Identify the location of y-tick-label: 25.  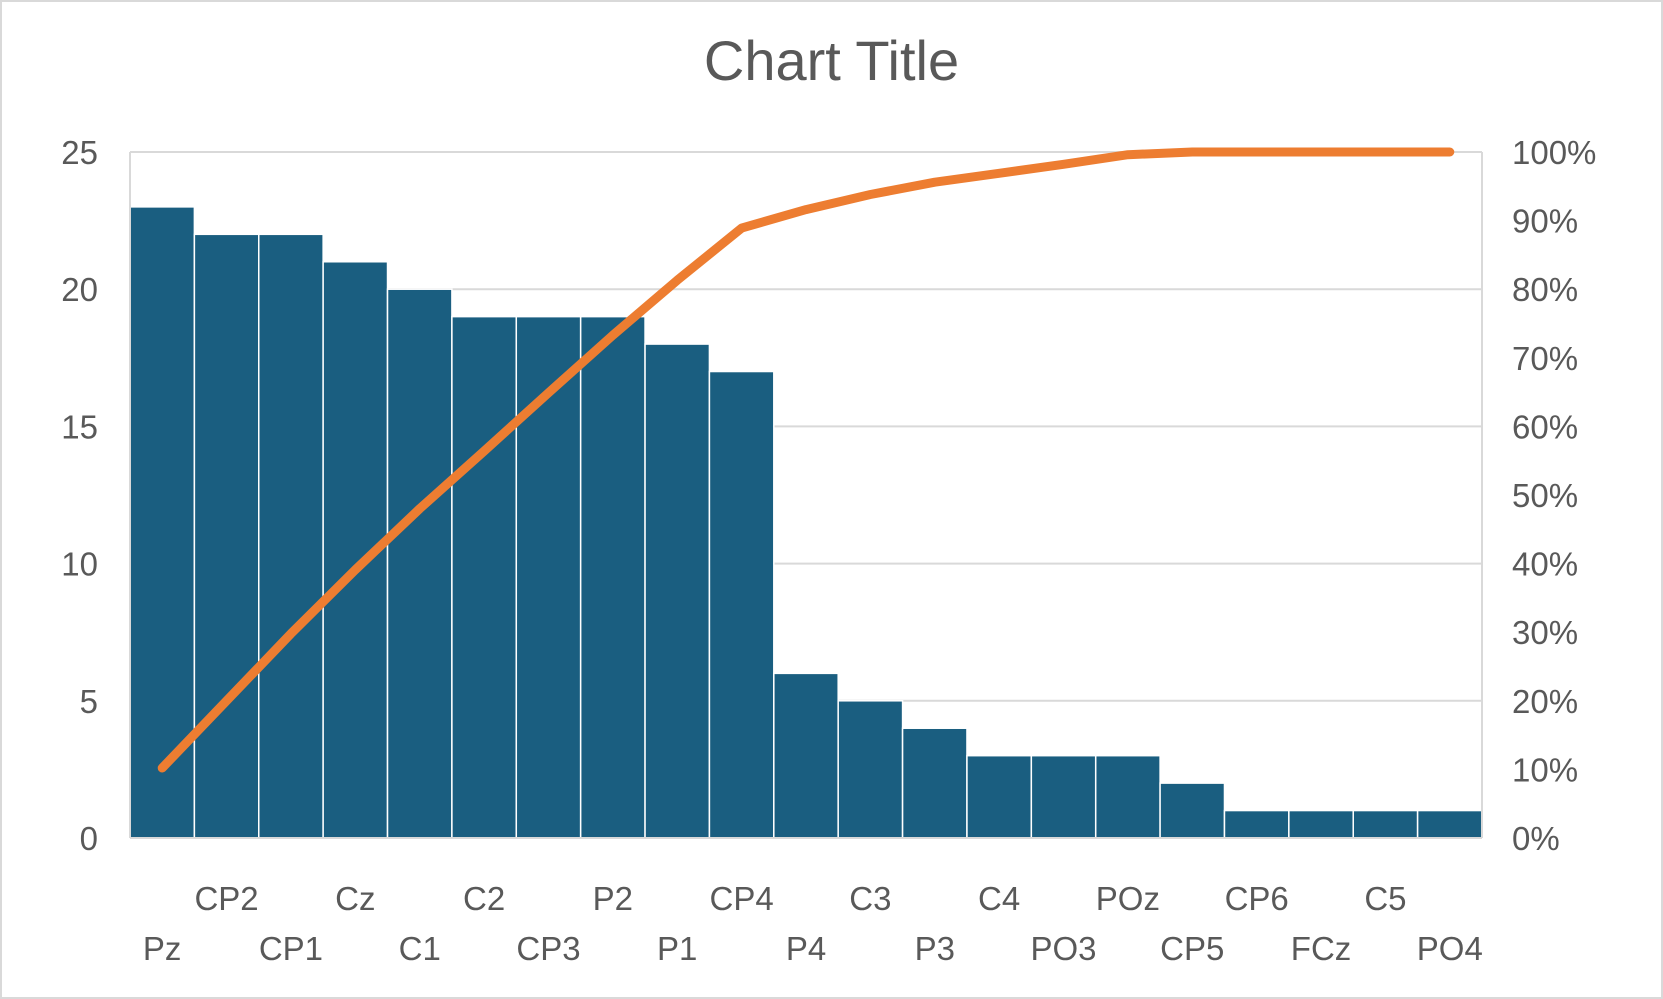
(79, 152).